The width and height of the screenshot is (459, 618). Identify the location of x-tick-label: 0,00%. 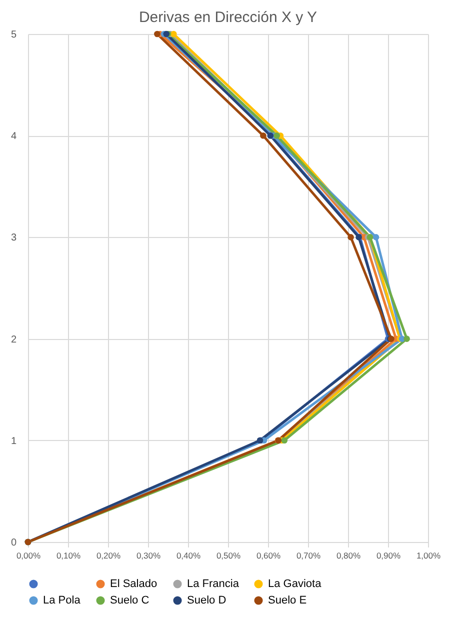
(28, 555).